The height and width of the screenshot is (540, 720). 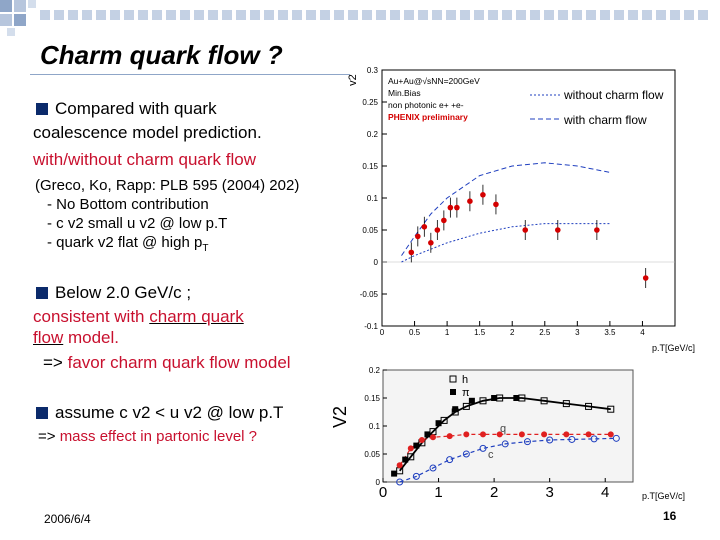 What do you see at coordinates (610, 332) in the screenshot?
I see `chart1-xtick-label: 3.5` at bounding box center [610, 332].